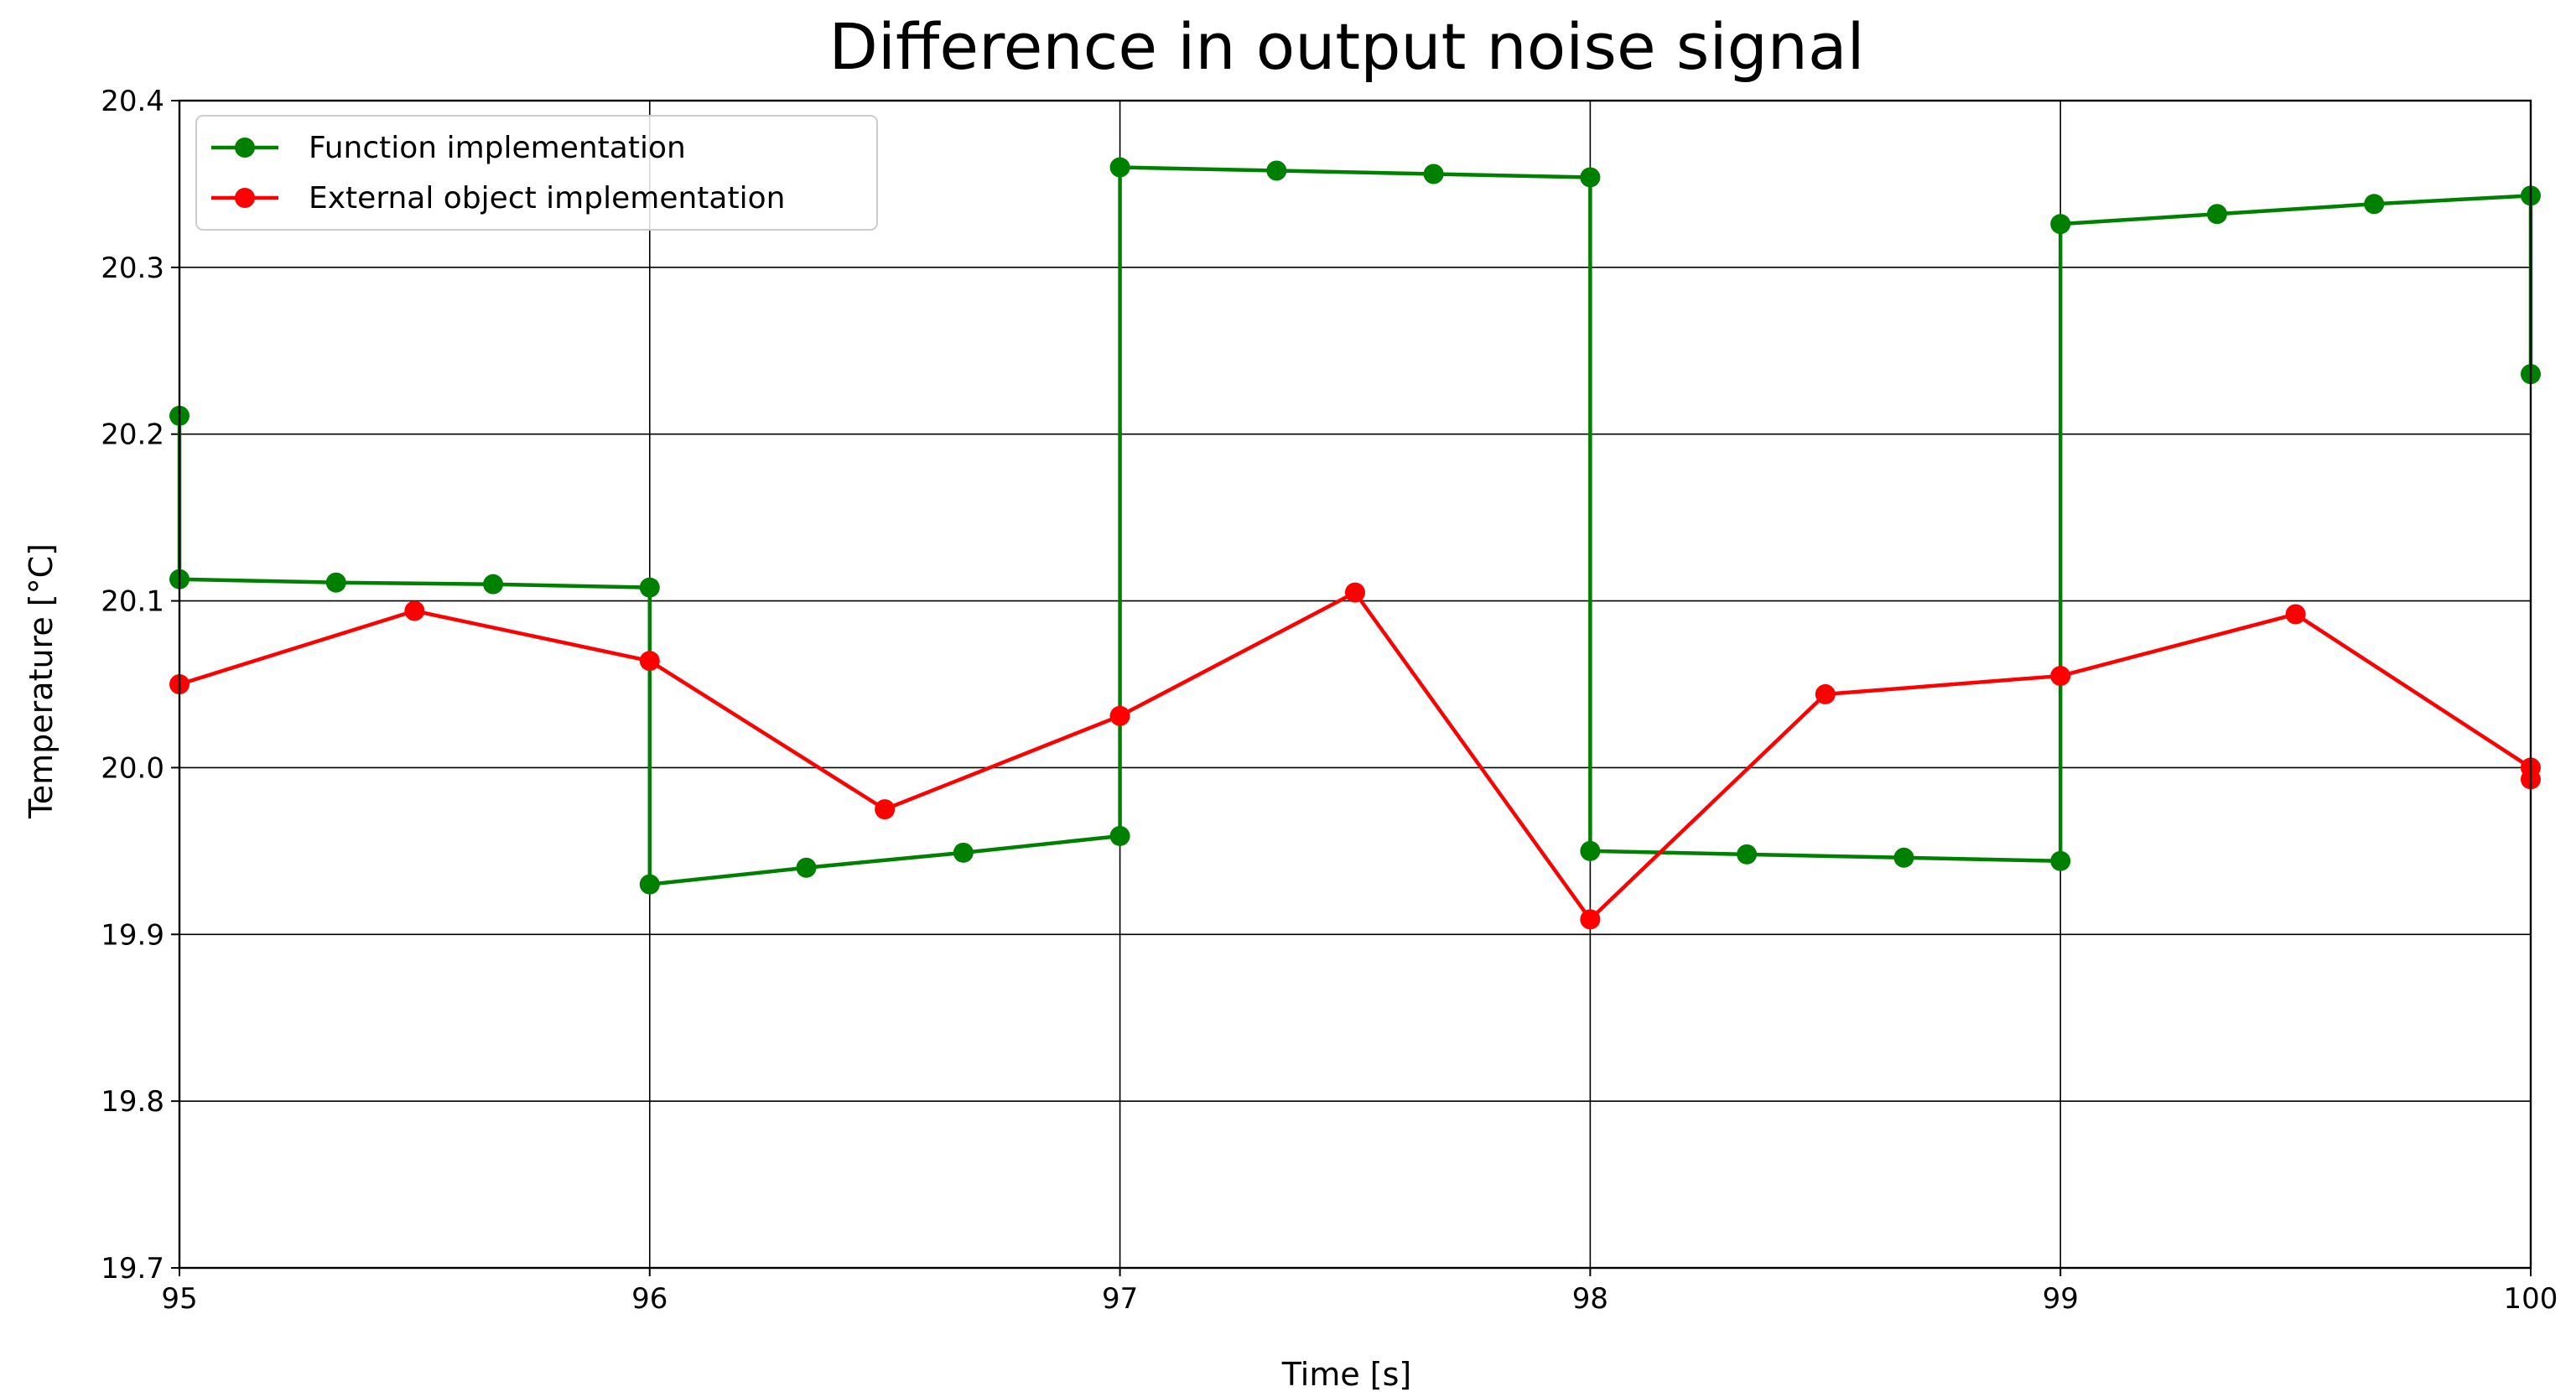  I want to click on y-tick-label: 20.2, so click(132, 435).